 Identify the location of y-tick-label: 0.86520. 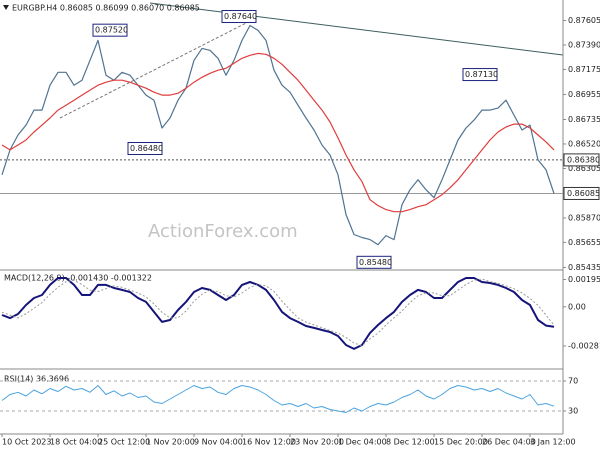
(584, 143).